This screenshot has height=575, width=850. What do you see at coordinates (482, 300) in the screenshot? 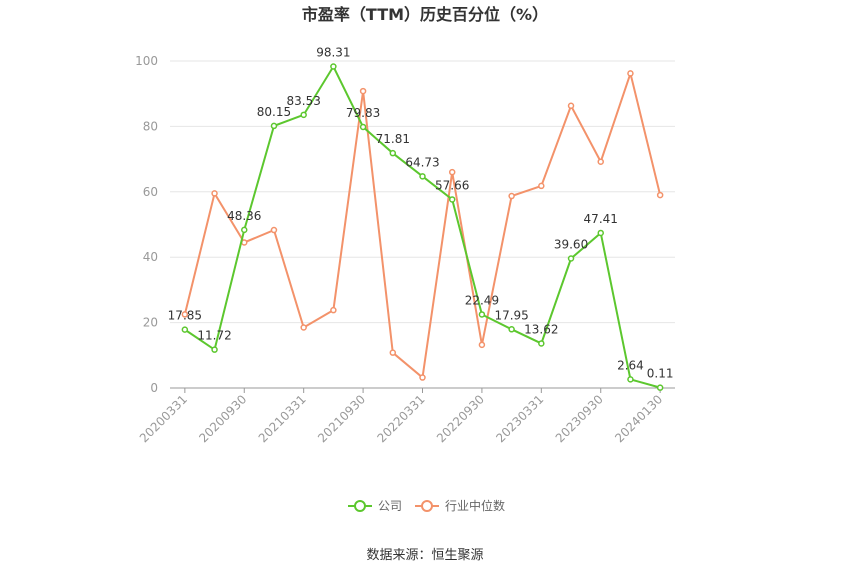
I see `data-label: 22.49` at bounding box center [482, 300].